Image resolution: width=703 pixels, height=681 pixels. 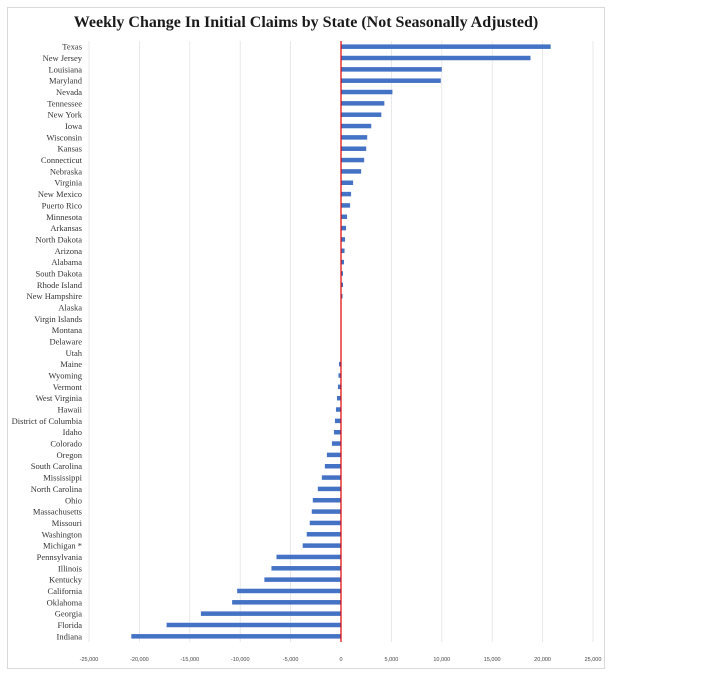 What do you see at coordinates (89, 660) in the screenshot?
I see `x-tick-label: -25,000` at bounding box center [89, 660].